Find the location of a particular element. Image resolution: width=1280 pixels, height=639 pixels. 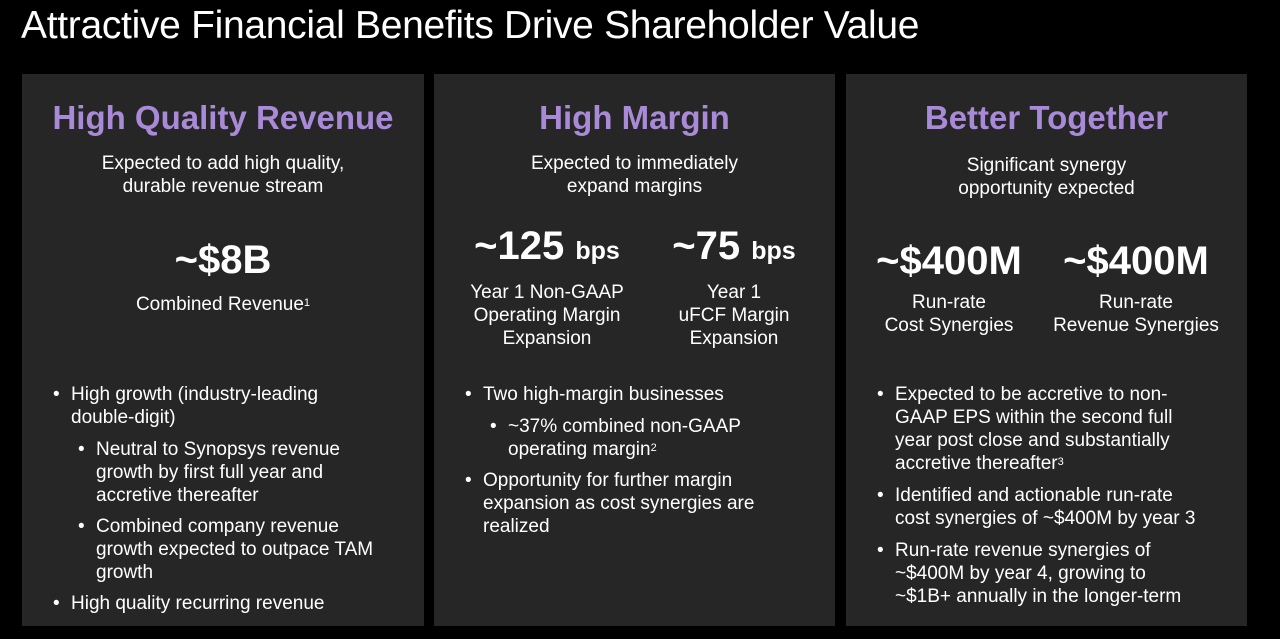

footnote-marker: 2 is located at coordinates (653, 448).